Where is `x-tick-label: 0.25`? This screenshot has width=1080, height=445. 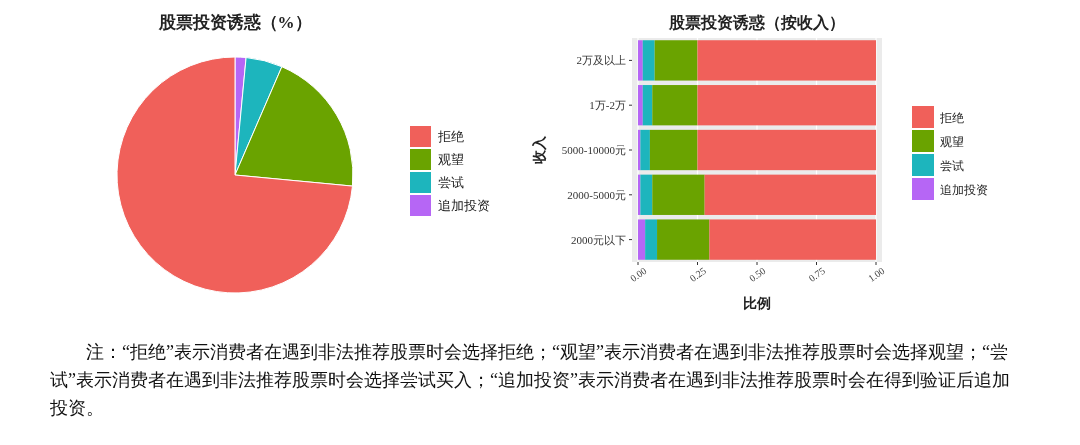
x-tick-label: 0.25 is located at coordinates (698, 274).